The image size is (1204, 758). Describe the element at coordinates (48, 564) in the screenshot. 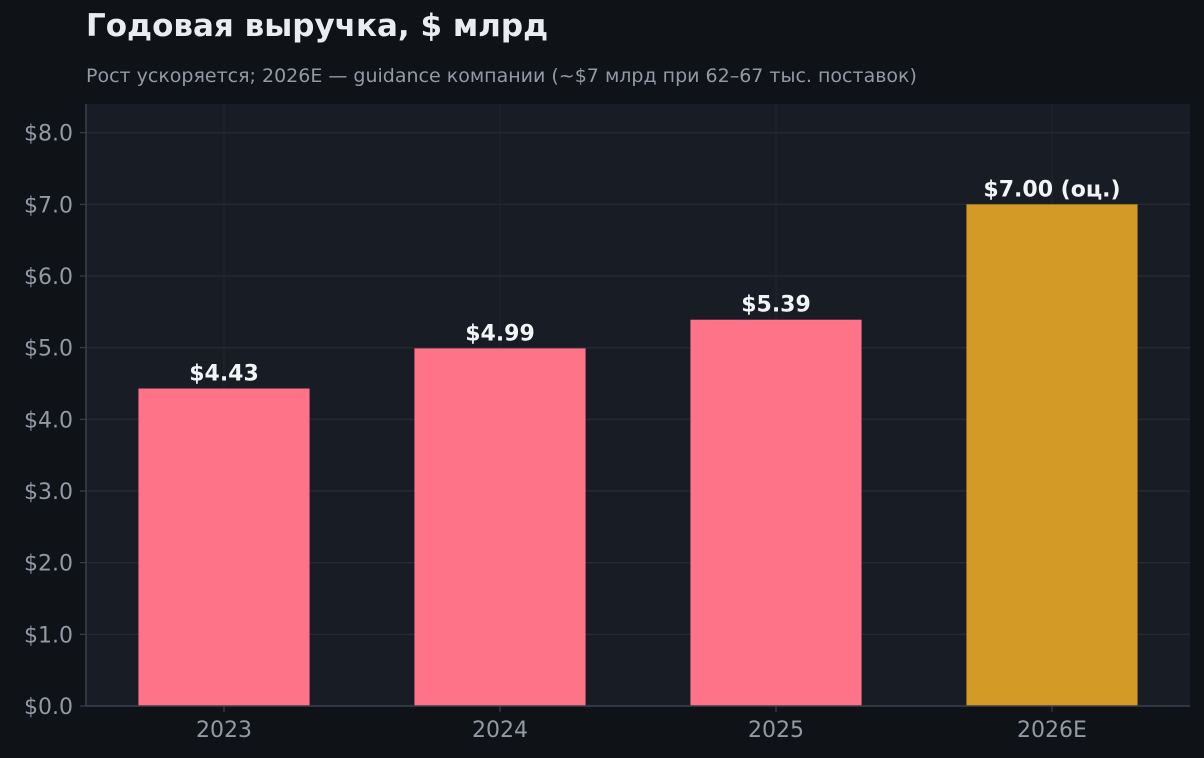

I see `y-tick-label: $2.0` at that location.